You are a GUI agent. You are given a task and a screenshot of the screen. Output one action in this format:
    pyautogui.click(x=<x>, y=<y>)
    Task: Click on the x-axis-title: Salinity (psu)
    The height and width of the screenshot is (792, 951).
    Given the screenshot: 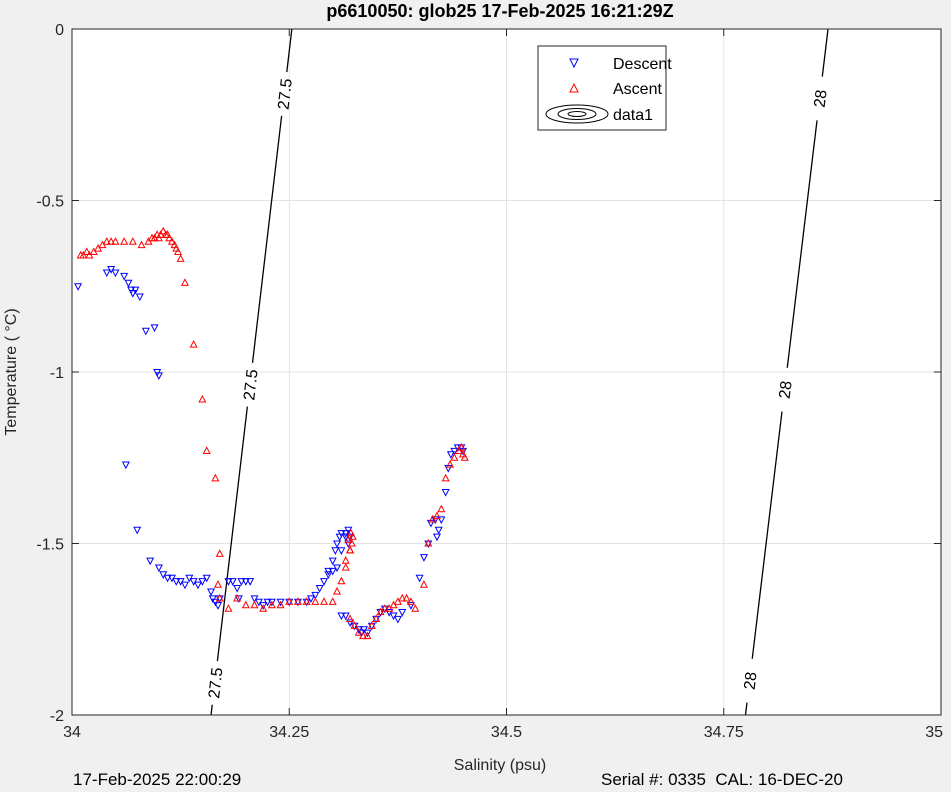 What is the action you would take?
    pyautogui.click(x=500, y=765)
    